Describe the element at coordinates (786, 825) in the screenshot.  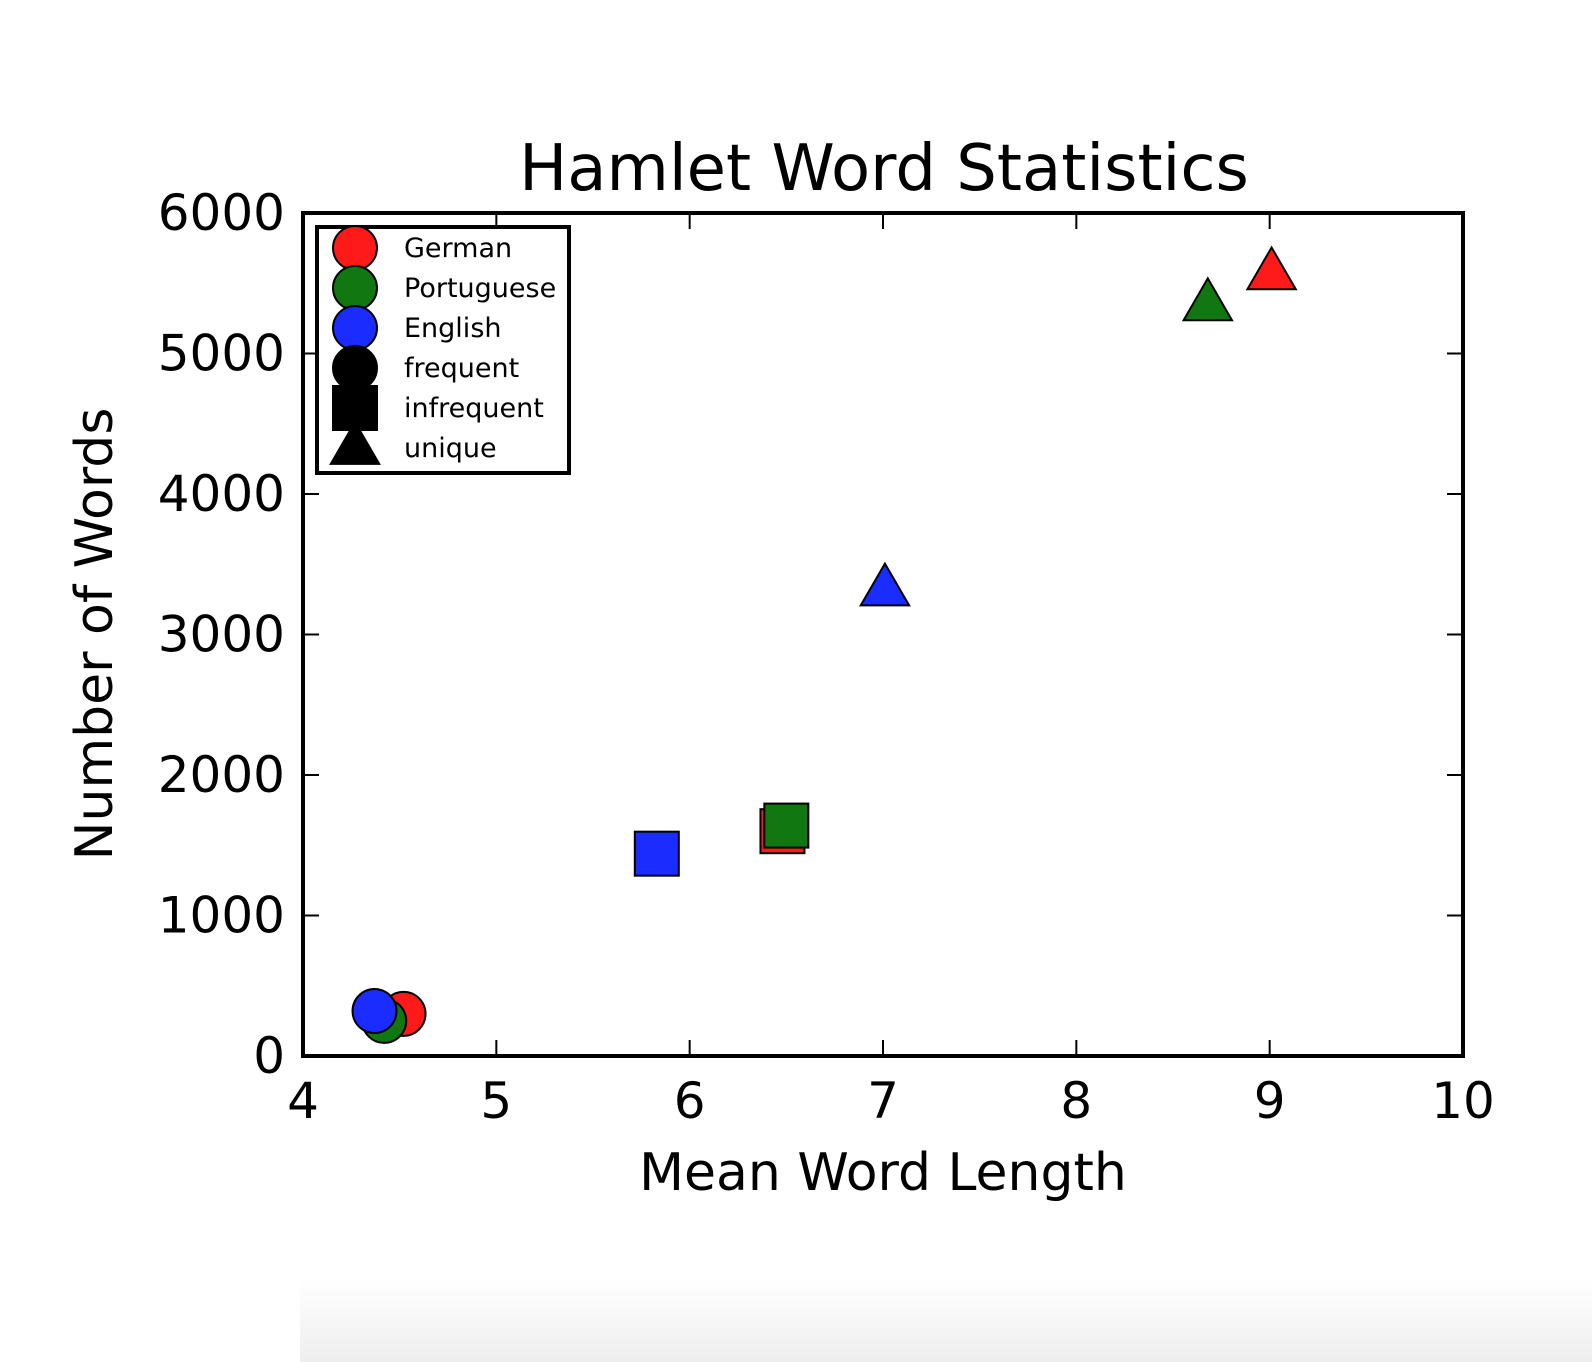
I see `point-portuguese-infrequent` at that location.